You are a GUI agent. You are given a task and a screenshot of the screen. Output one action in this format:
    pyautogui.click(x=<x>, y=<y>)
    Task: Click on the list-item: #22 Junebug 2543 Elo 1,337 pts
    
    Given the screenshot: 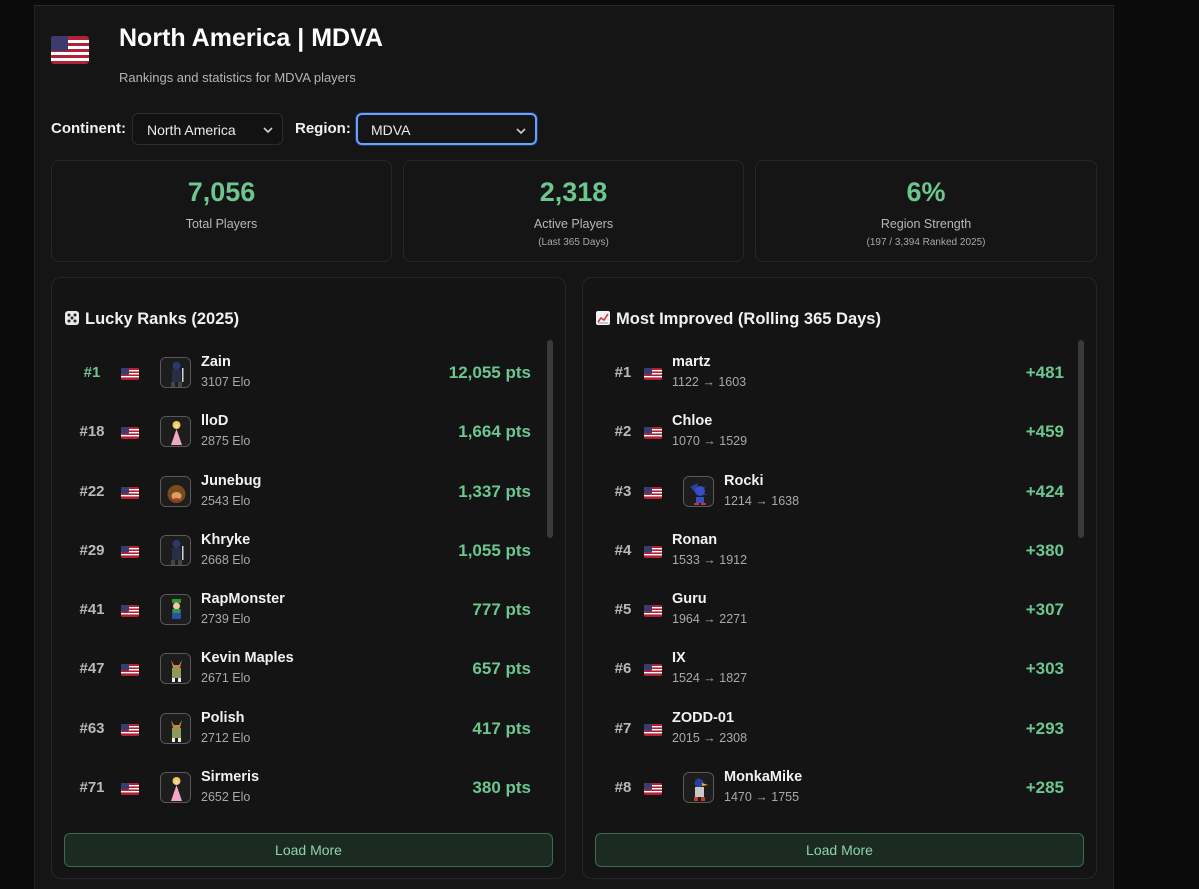 What is the action you would take?
    pyautogui.click(x=308, y=490)
    